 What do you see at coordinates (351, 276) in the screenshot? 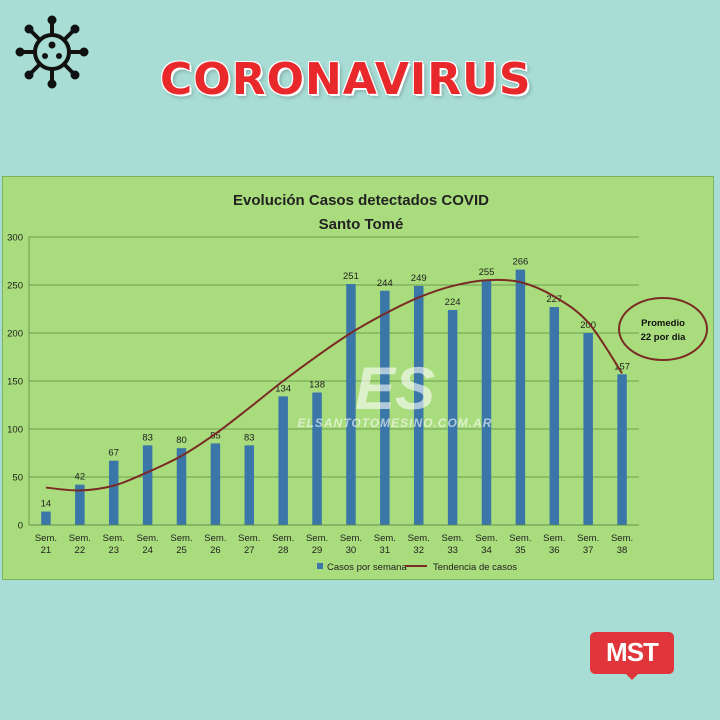
I see `data-label: 251` at bounding box center [351, 276].